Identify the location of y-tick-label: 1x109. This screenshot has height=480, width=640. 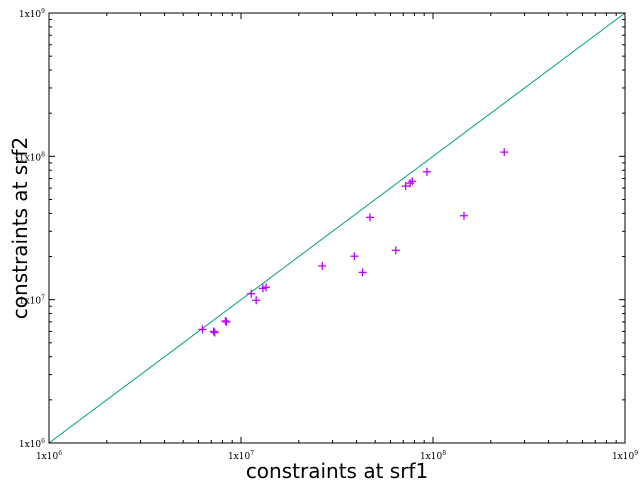
(32, 14).